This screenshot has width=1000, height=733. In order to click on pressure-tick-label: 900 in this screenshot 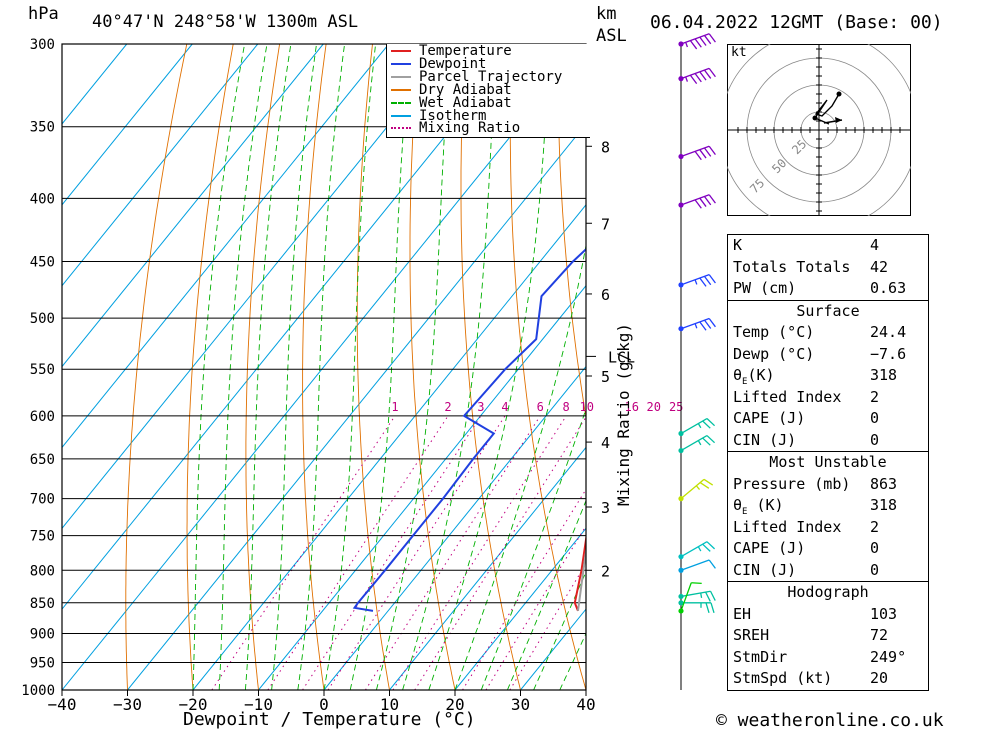, I will do `click(42, 634)`.